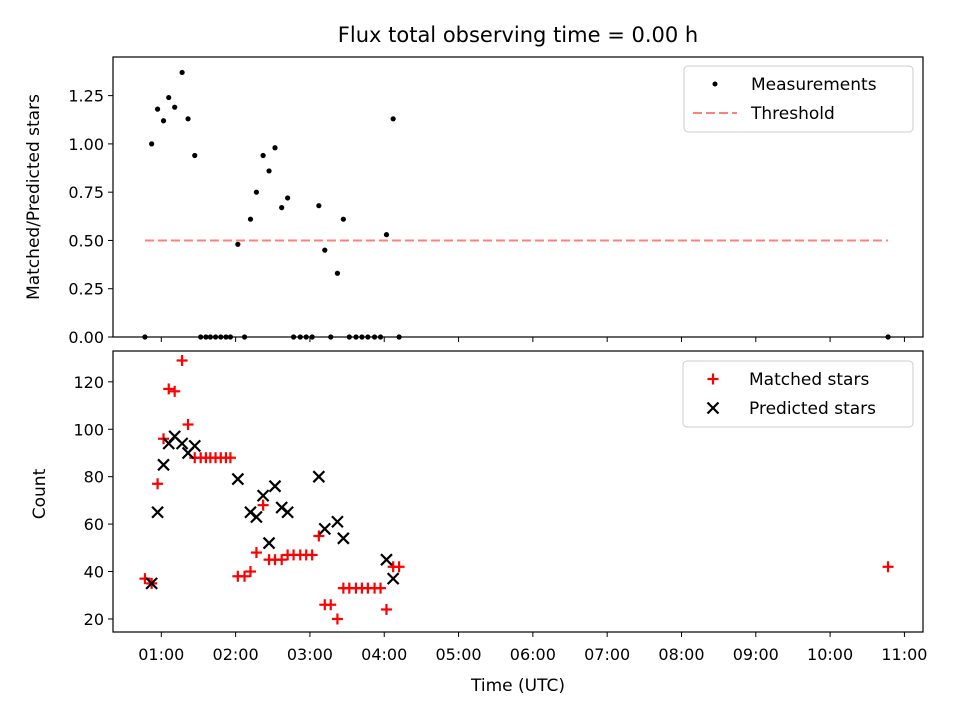 The width and height of the screenshot is (960, 720). Describe the element at coordinates (715, 84) in the screenshot. I see `legend-measurements-marker` at that location.